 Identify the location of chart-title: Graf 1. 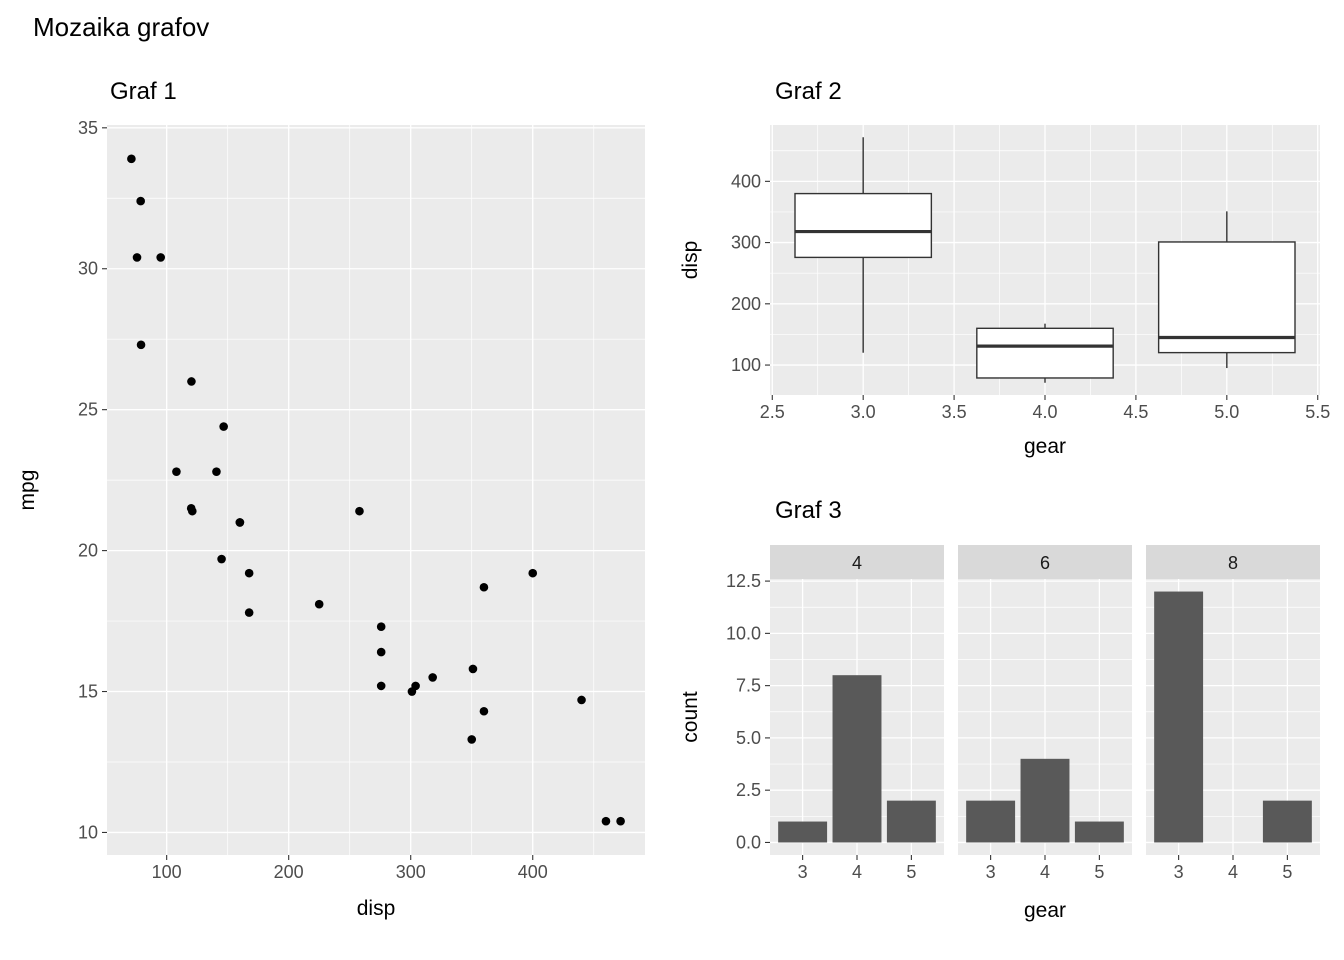
(143, 91).